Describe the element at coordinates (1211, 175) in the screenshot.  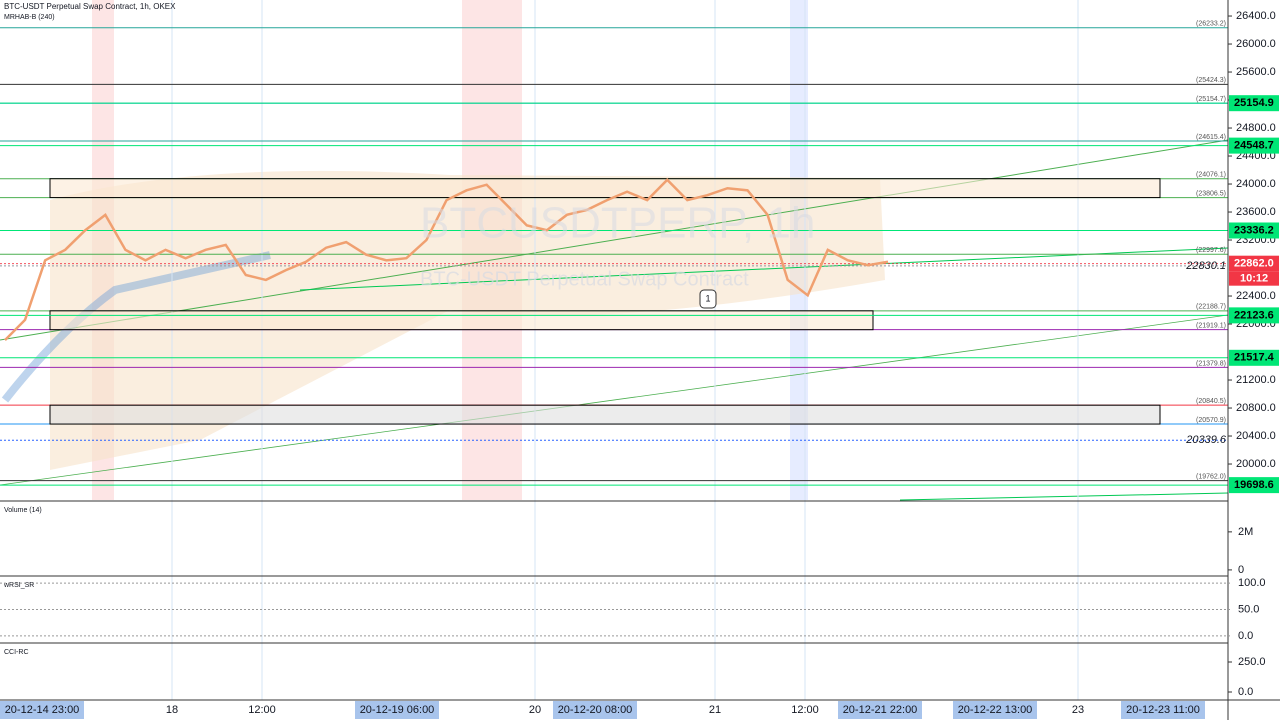
I see `level-label: (24076.1)` at that location.